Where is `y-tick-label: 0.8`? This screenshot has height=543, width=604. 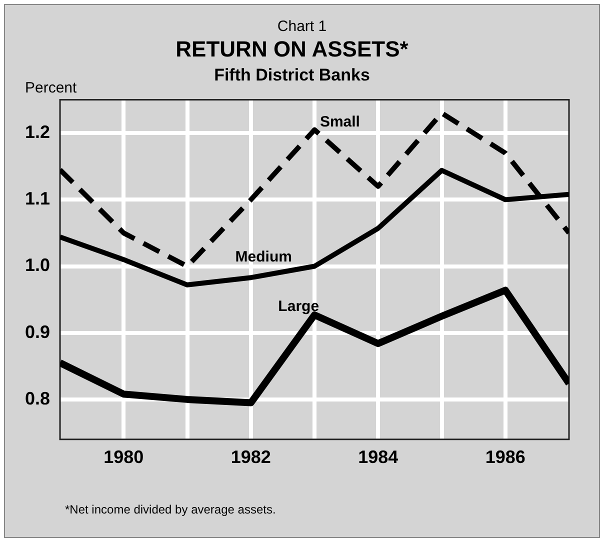 y-tick-label: 0.8 is located at coordinates (37, 398).